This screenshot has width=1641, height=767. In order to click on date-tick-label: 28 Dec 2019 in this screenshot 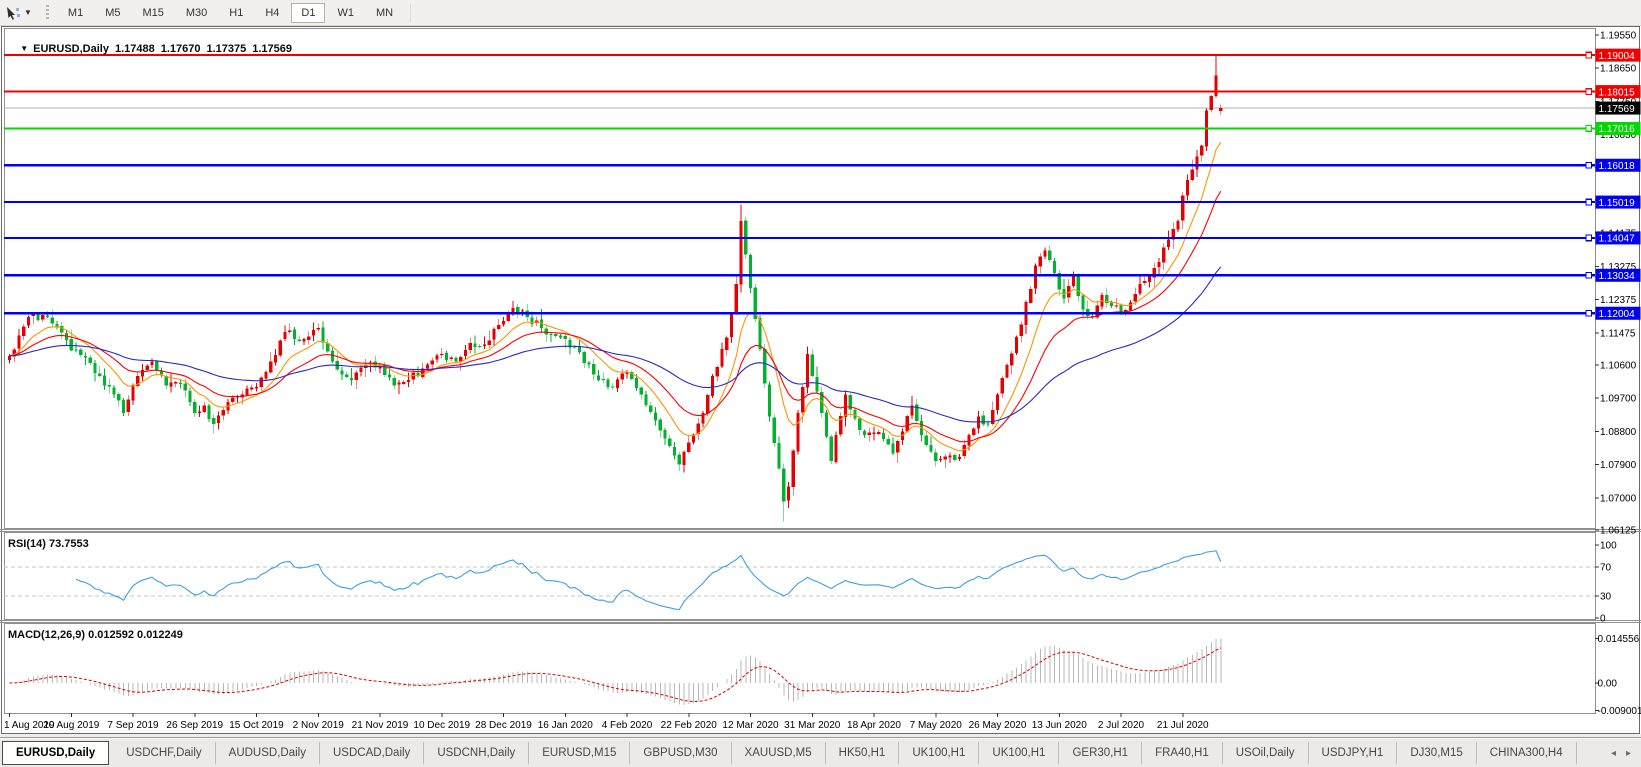, I will do `click(503, 725)`.